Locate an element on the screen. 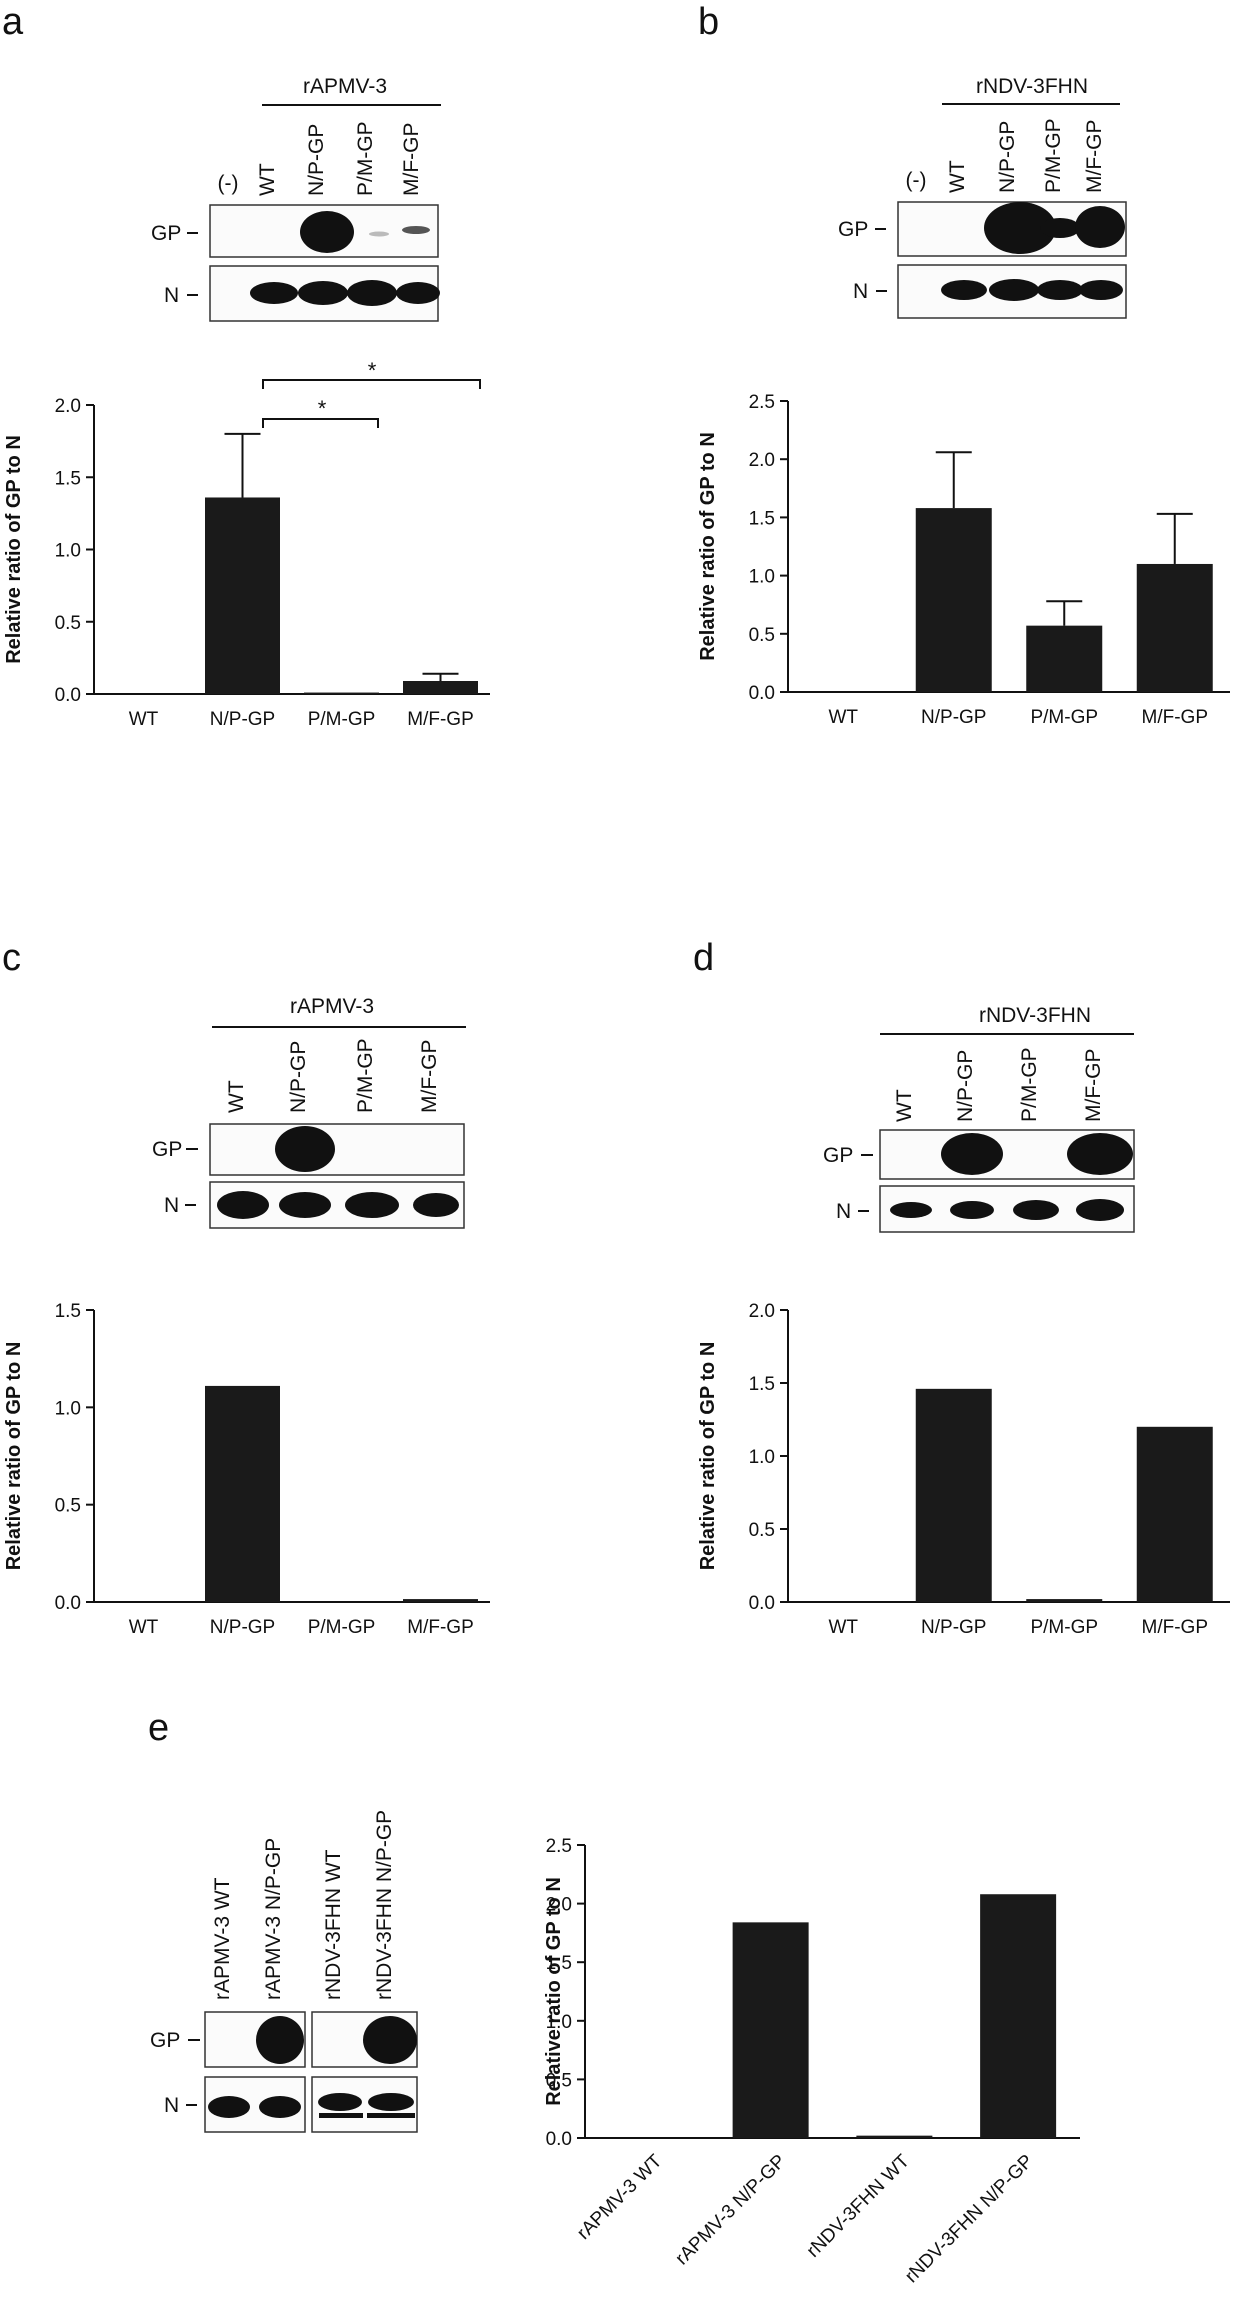 This screenshot has width=1234, height=2305. lane-label-d-3: M/F-GP is located at coordinates (1093, 1086).